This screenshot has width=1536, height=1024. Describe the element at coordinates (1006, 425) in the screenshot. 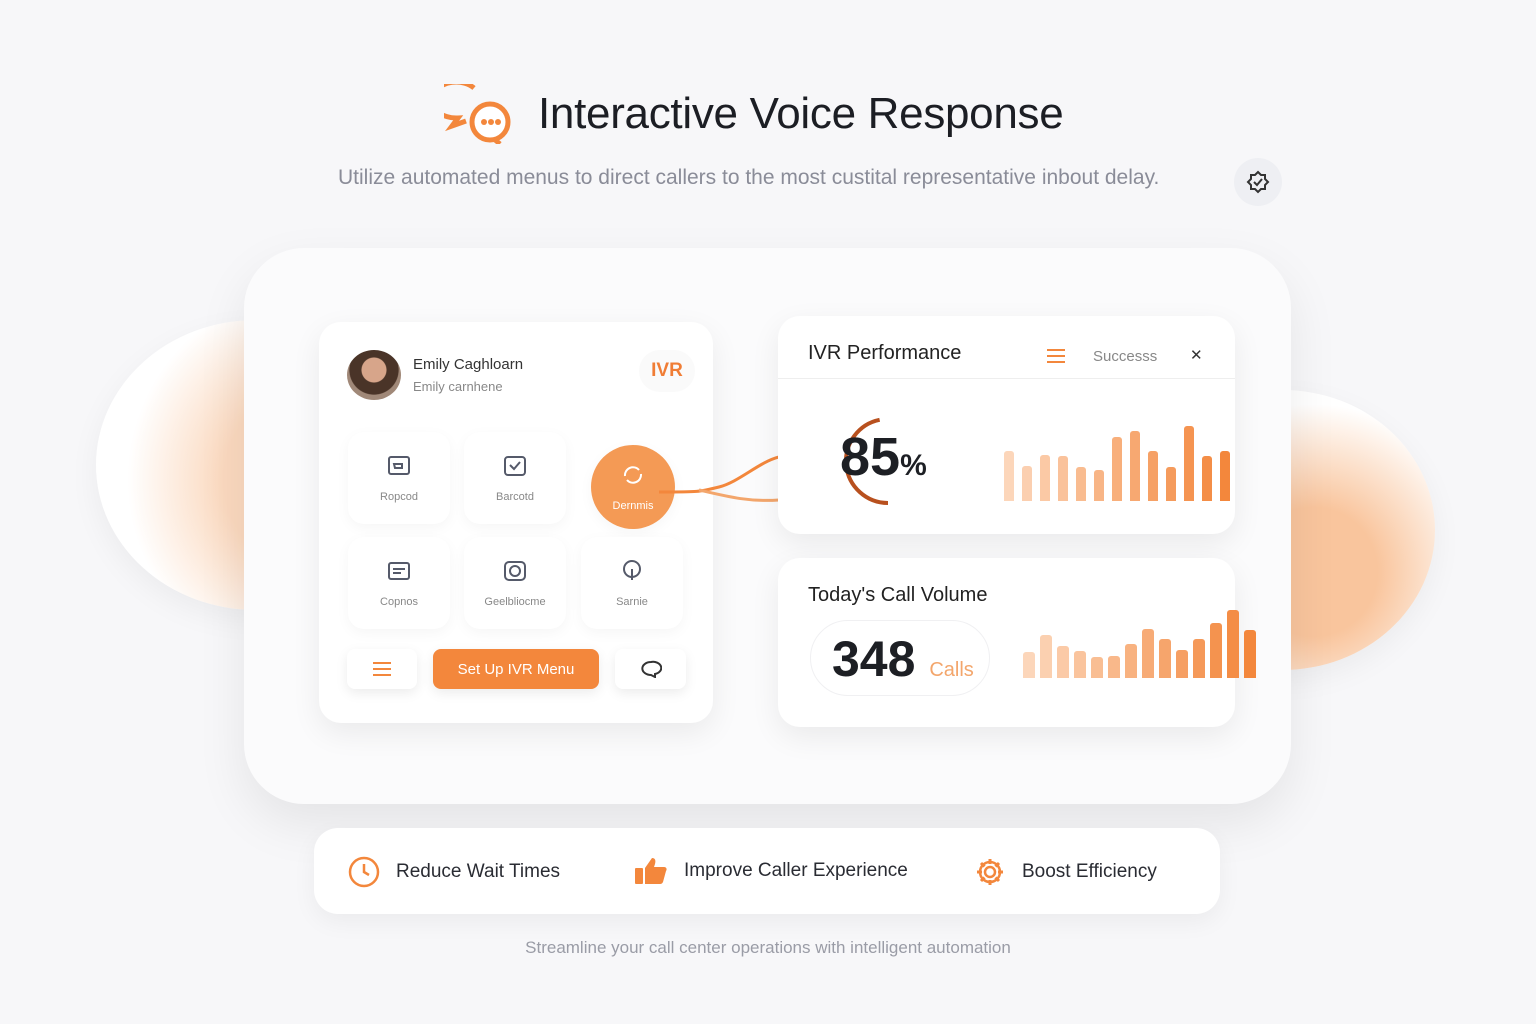

I see `ivr-performance-card: IVR Performance Successs ✕ 85%` at that location.